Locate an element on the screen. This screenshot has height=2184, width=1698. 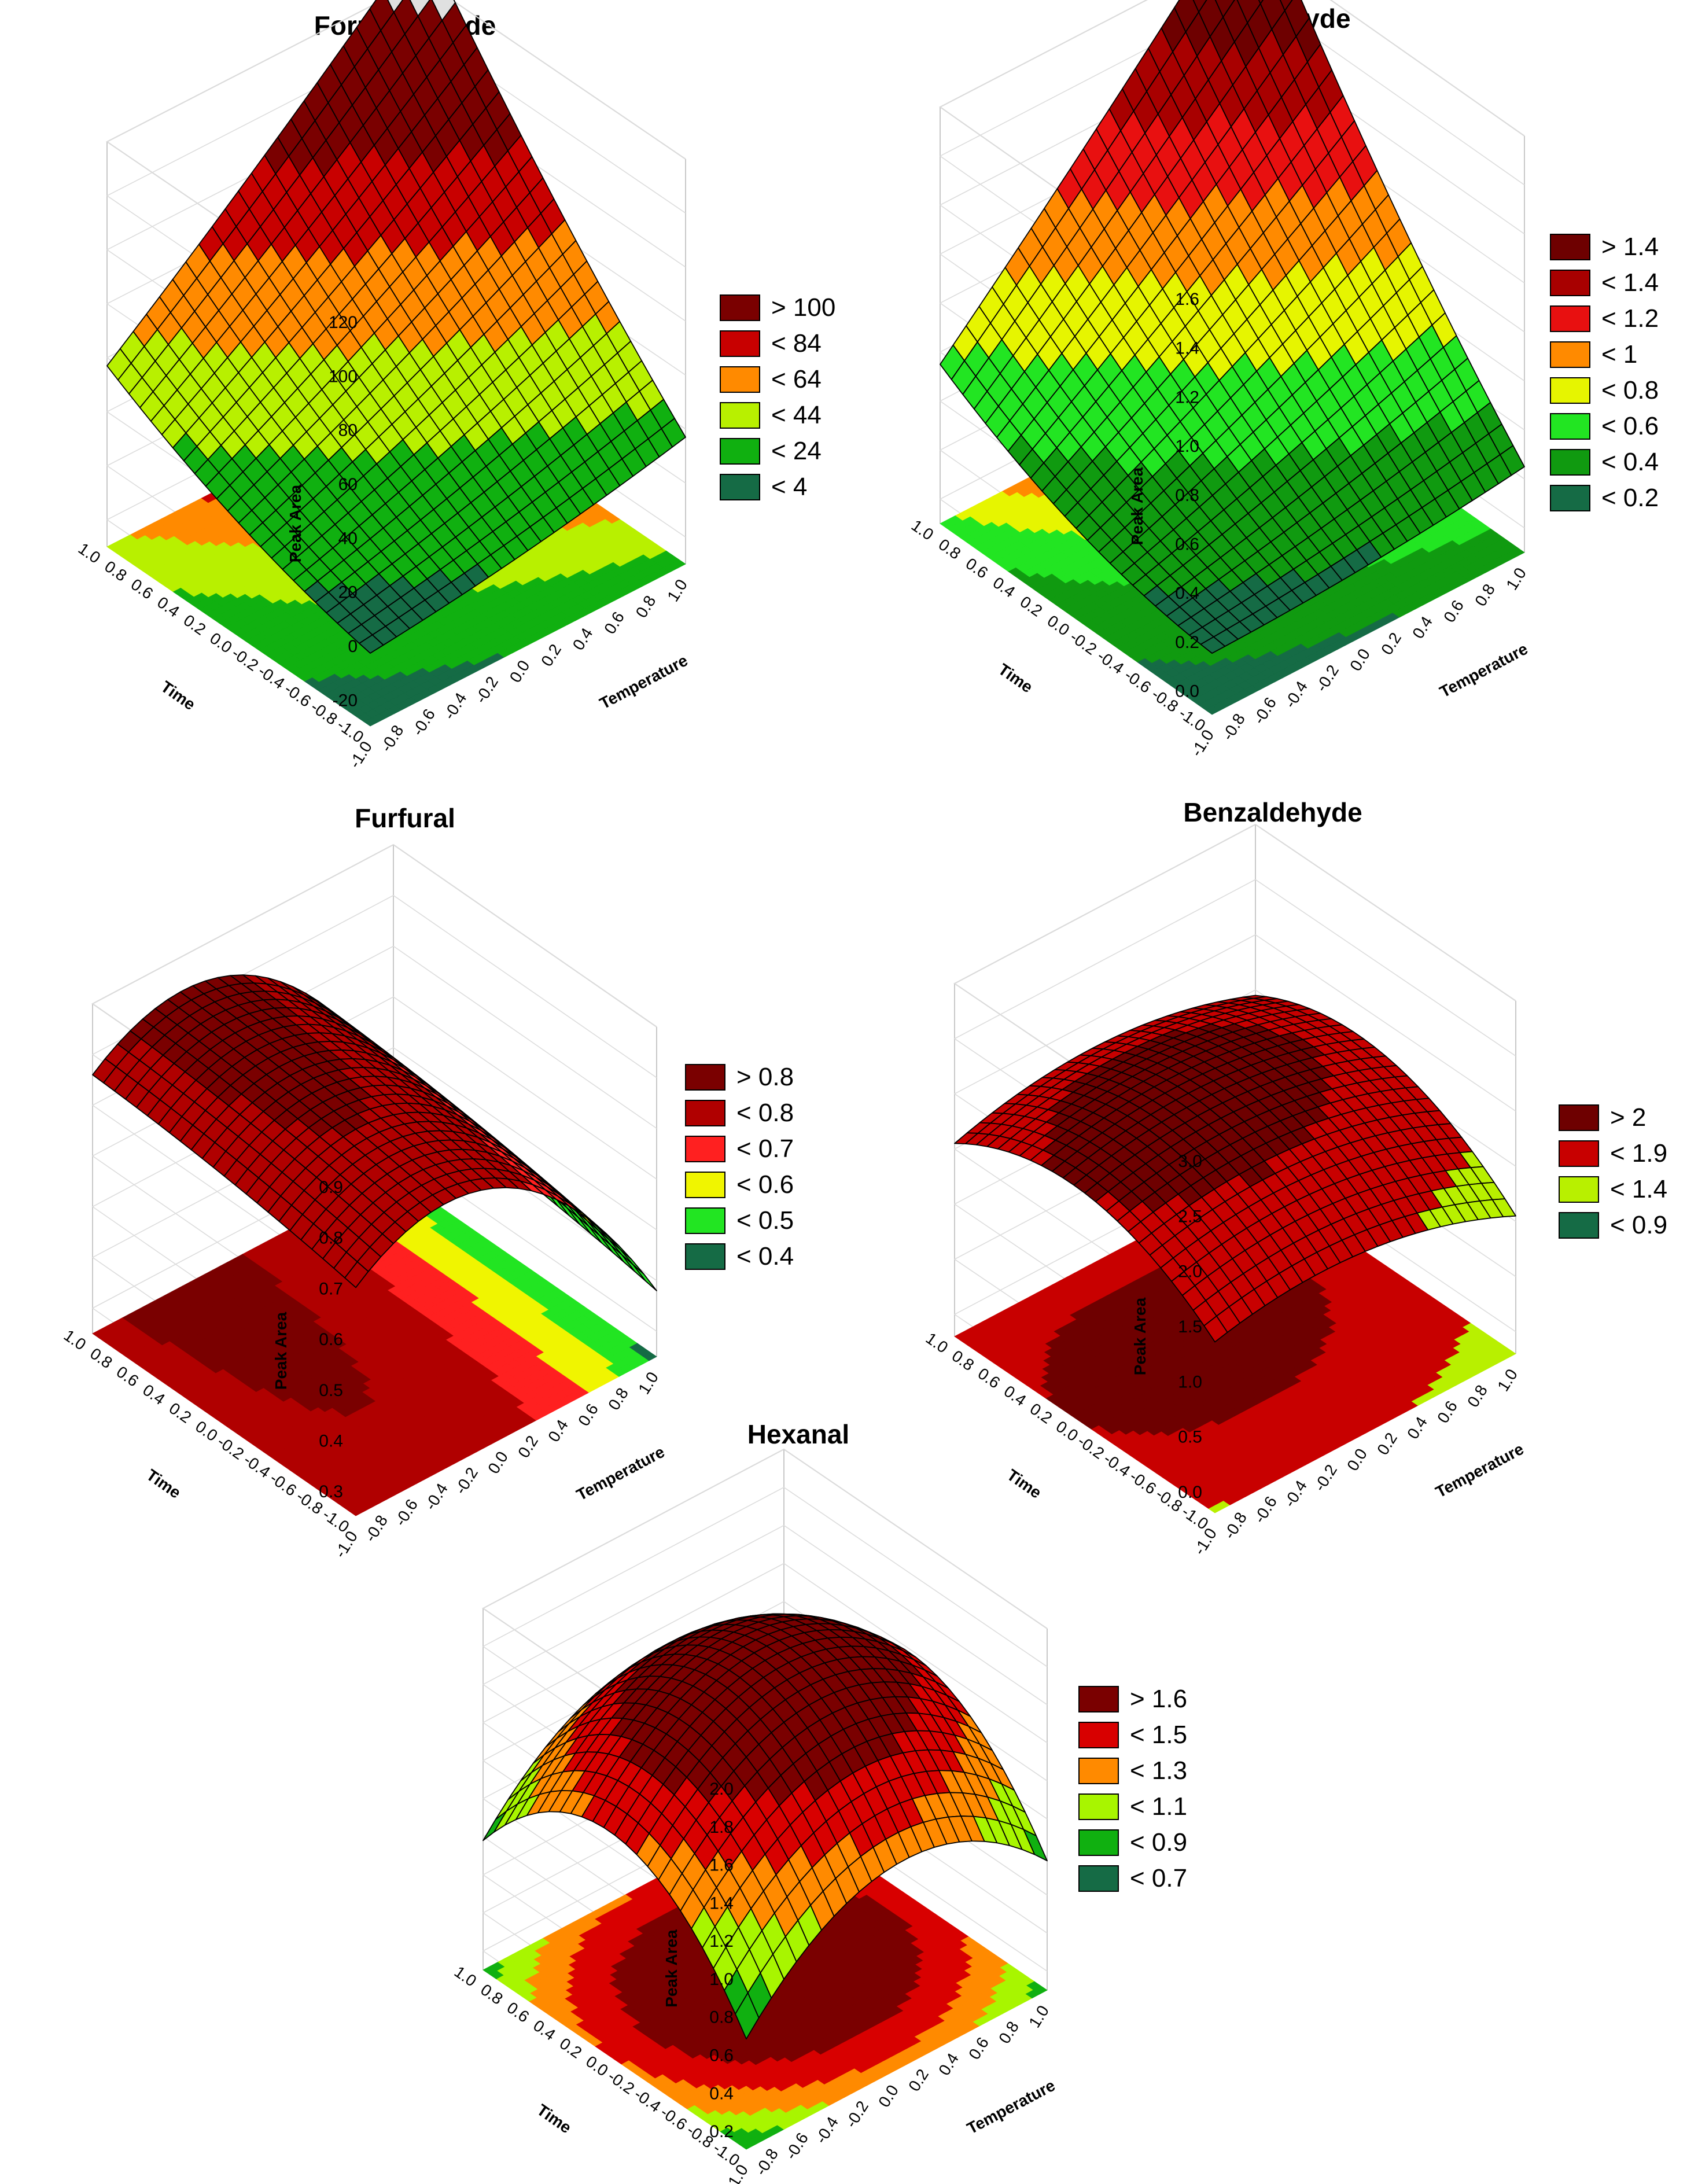
legend-label: < 0.8 is located at coordinates (1630, 390).